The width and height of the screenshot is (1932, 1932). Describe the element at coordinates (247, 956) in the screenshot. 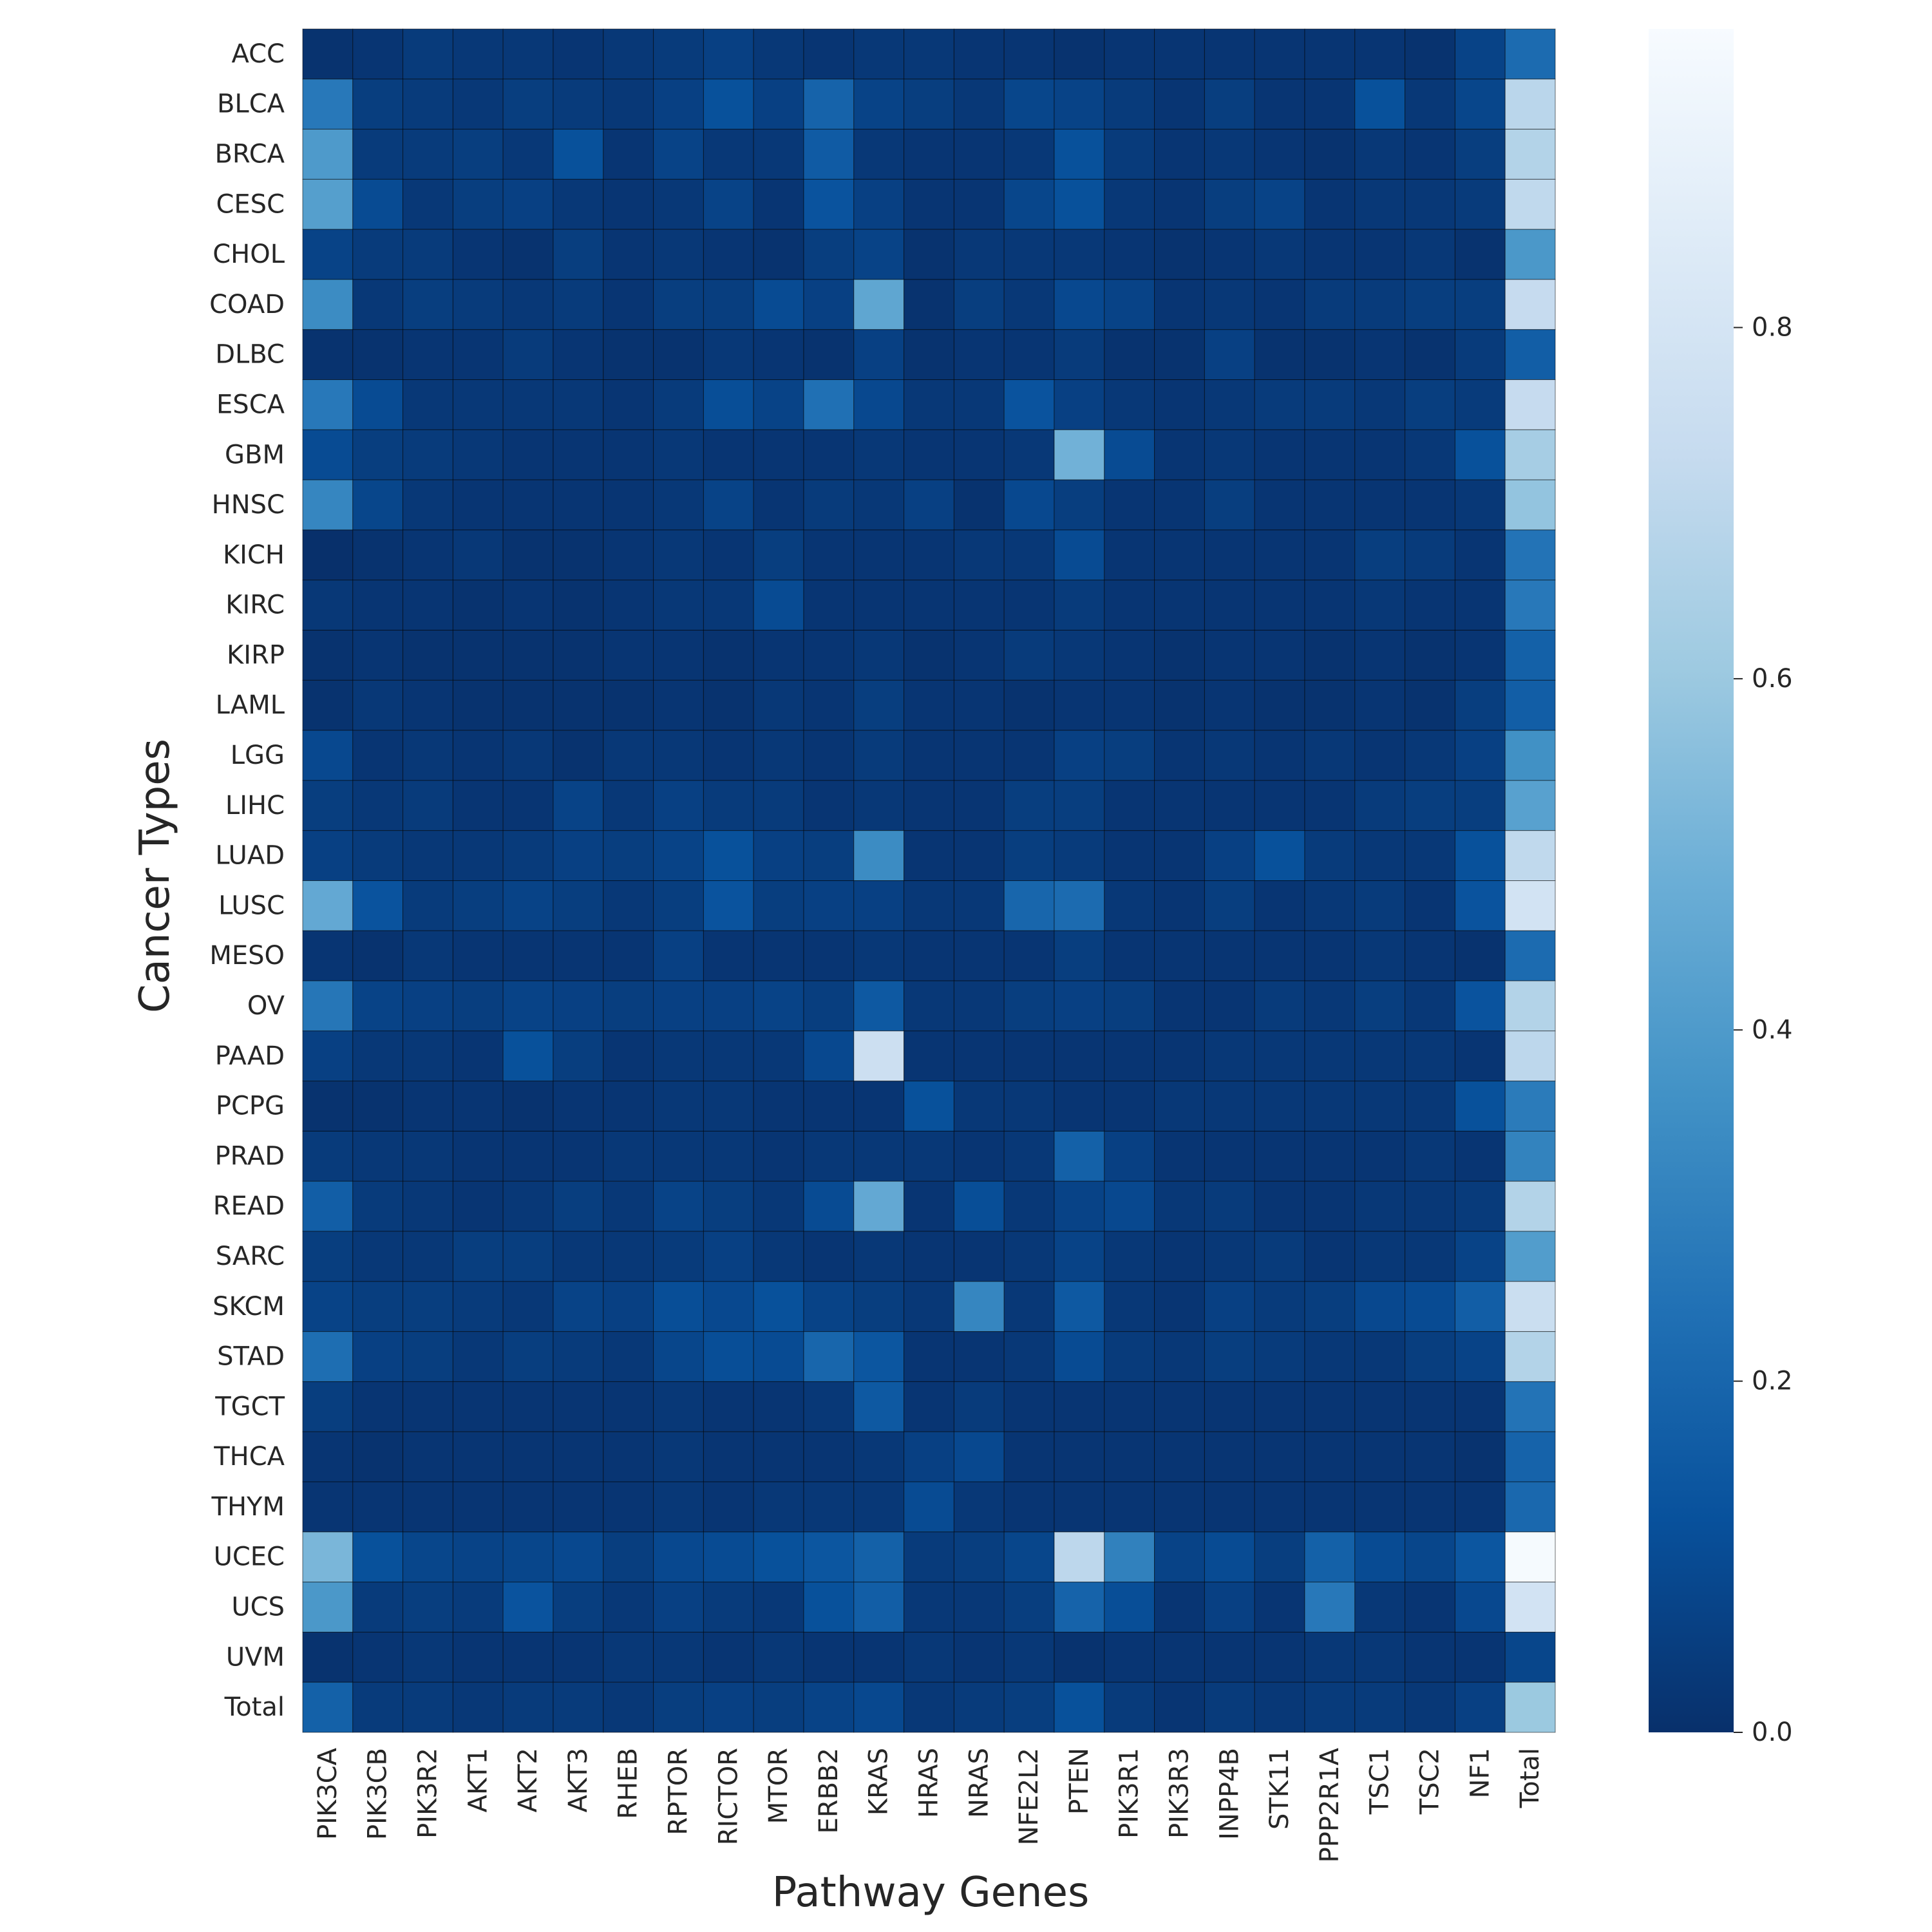

I see `y-tick-label: MESO` at that location.